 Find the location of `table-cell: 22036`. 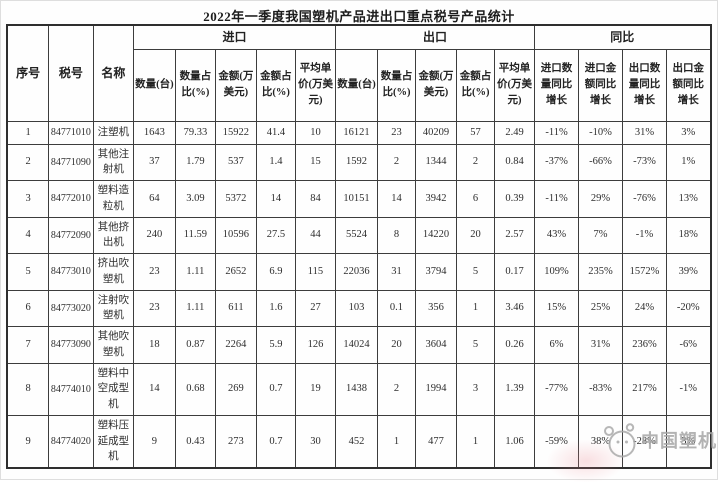

table-cell: 22036 is located at coordinates (356, 272).